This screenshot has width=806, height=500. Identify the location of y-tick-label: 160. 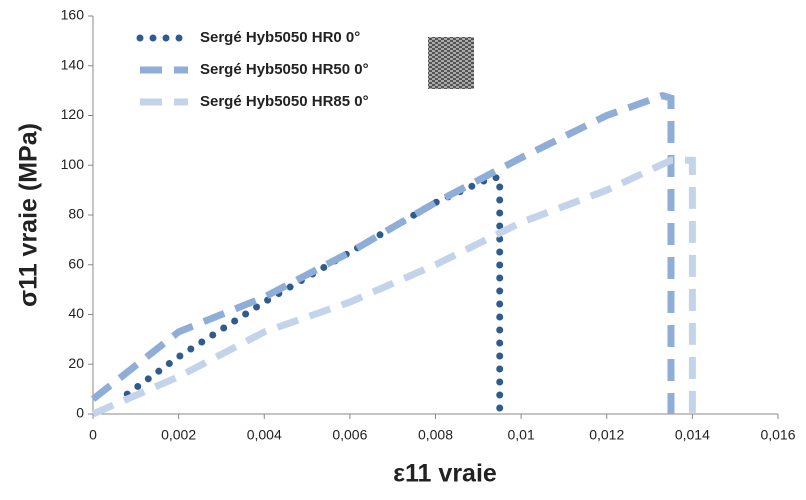
(73, 15).